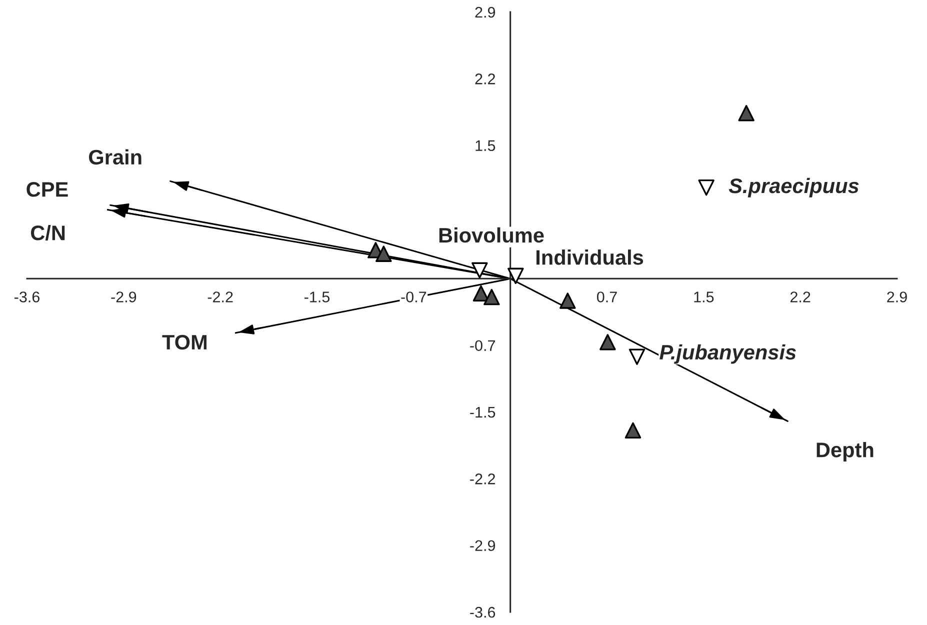  I want to click on series-label: Grain, so click(115, 157).